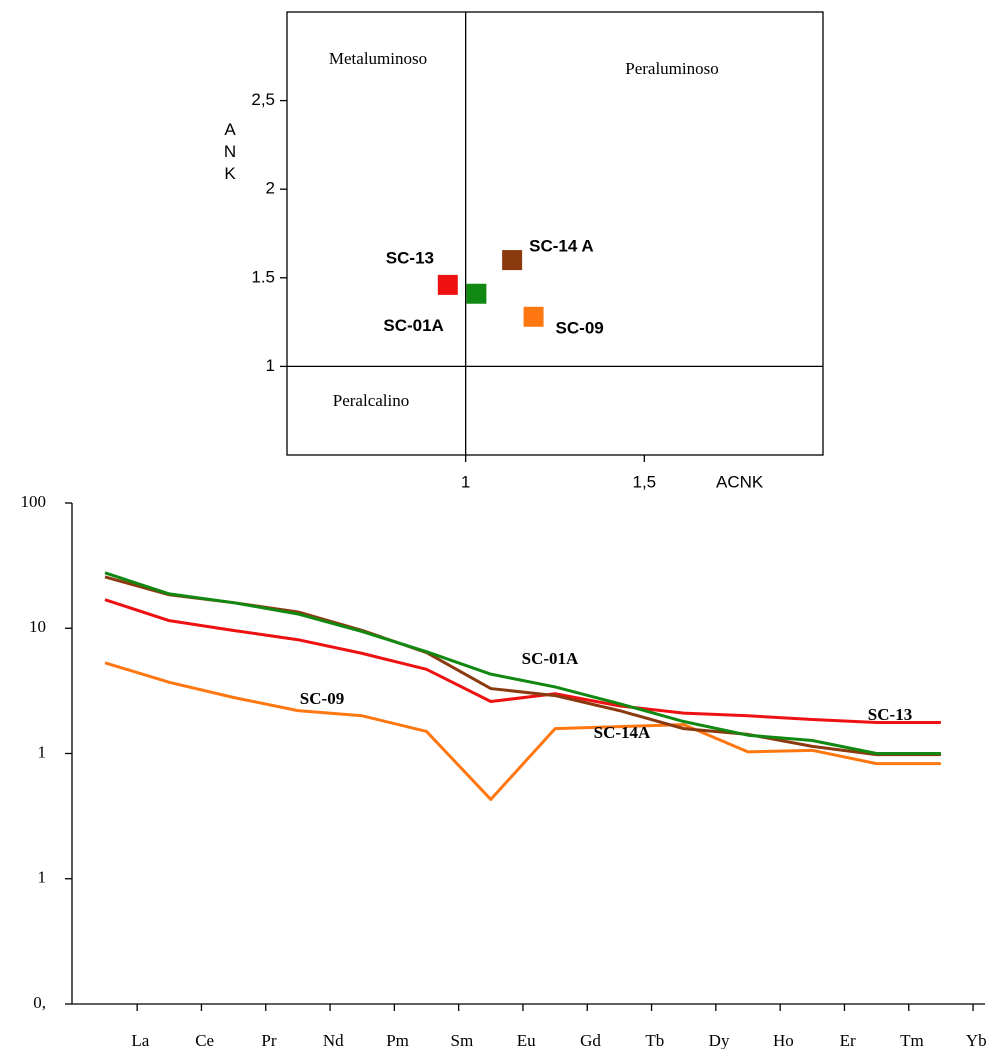  What do you see at coordinates (550, 658) in the screenshot?
I see `series-label: SC-01A` at bounding box center [550, 658].